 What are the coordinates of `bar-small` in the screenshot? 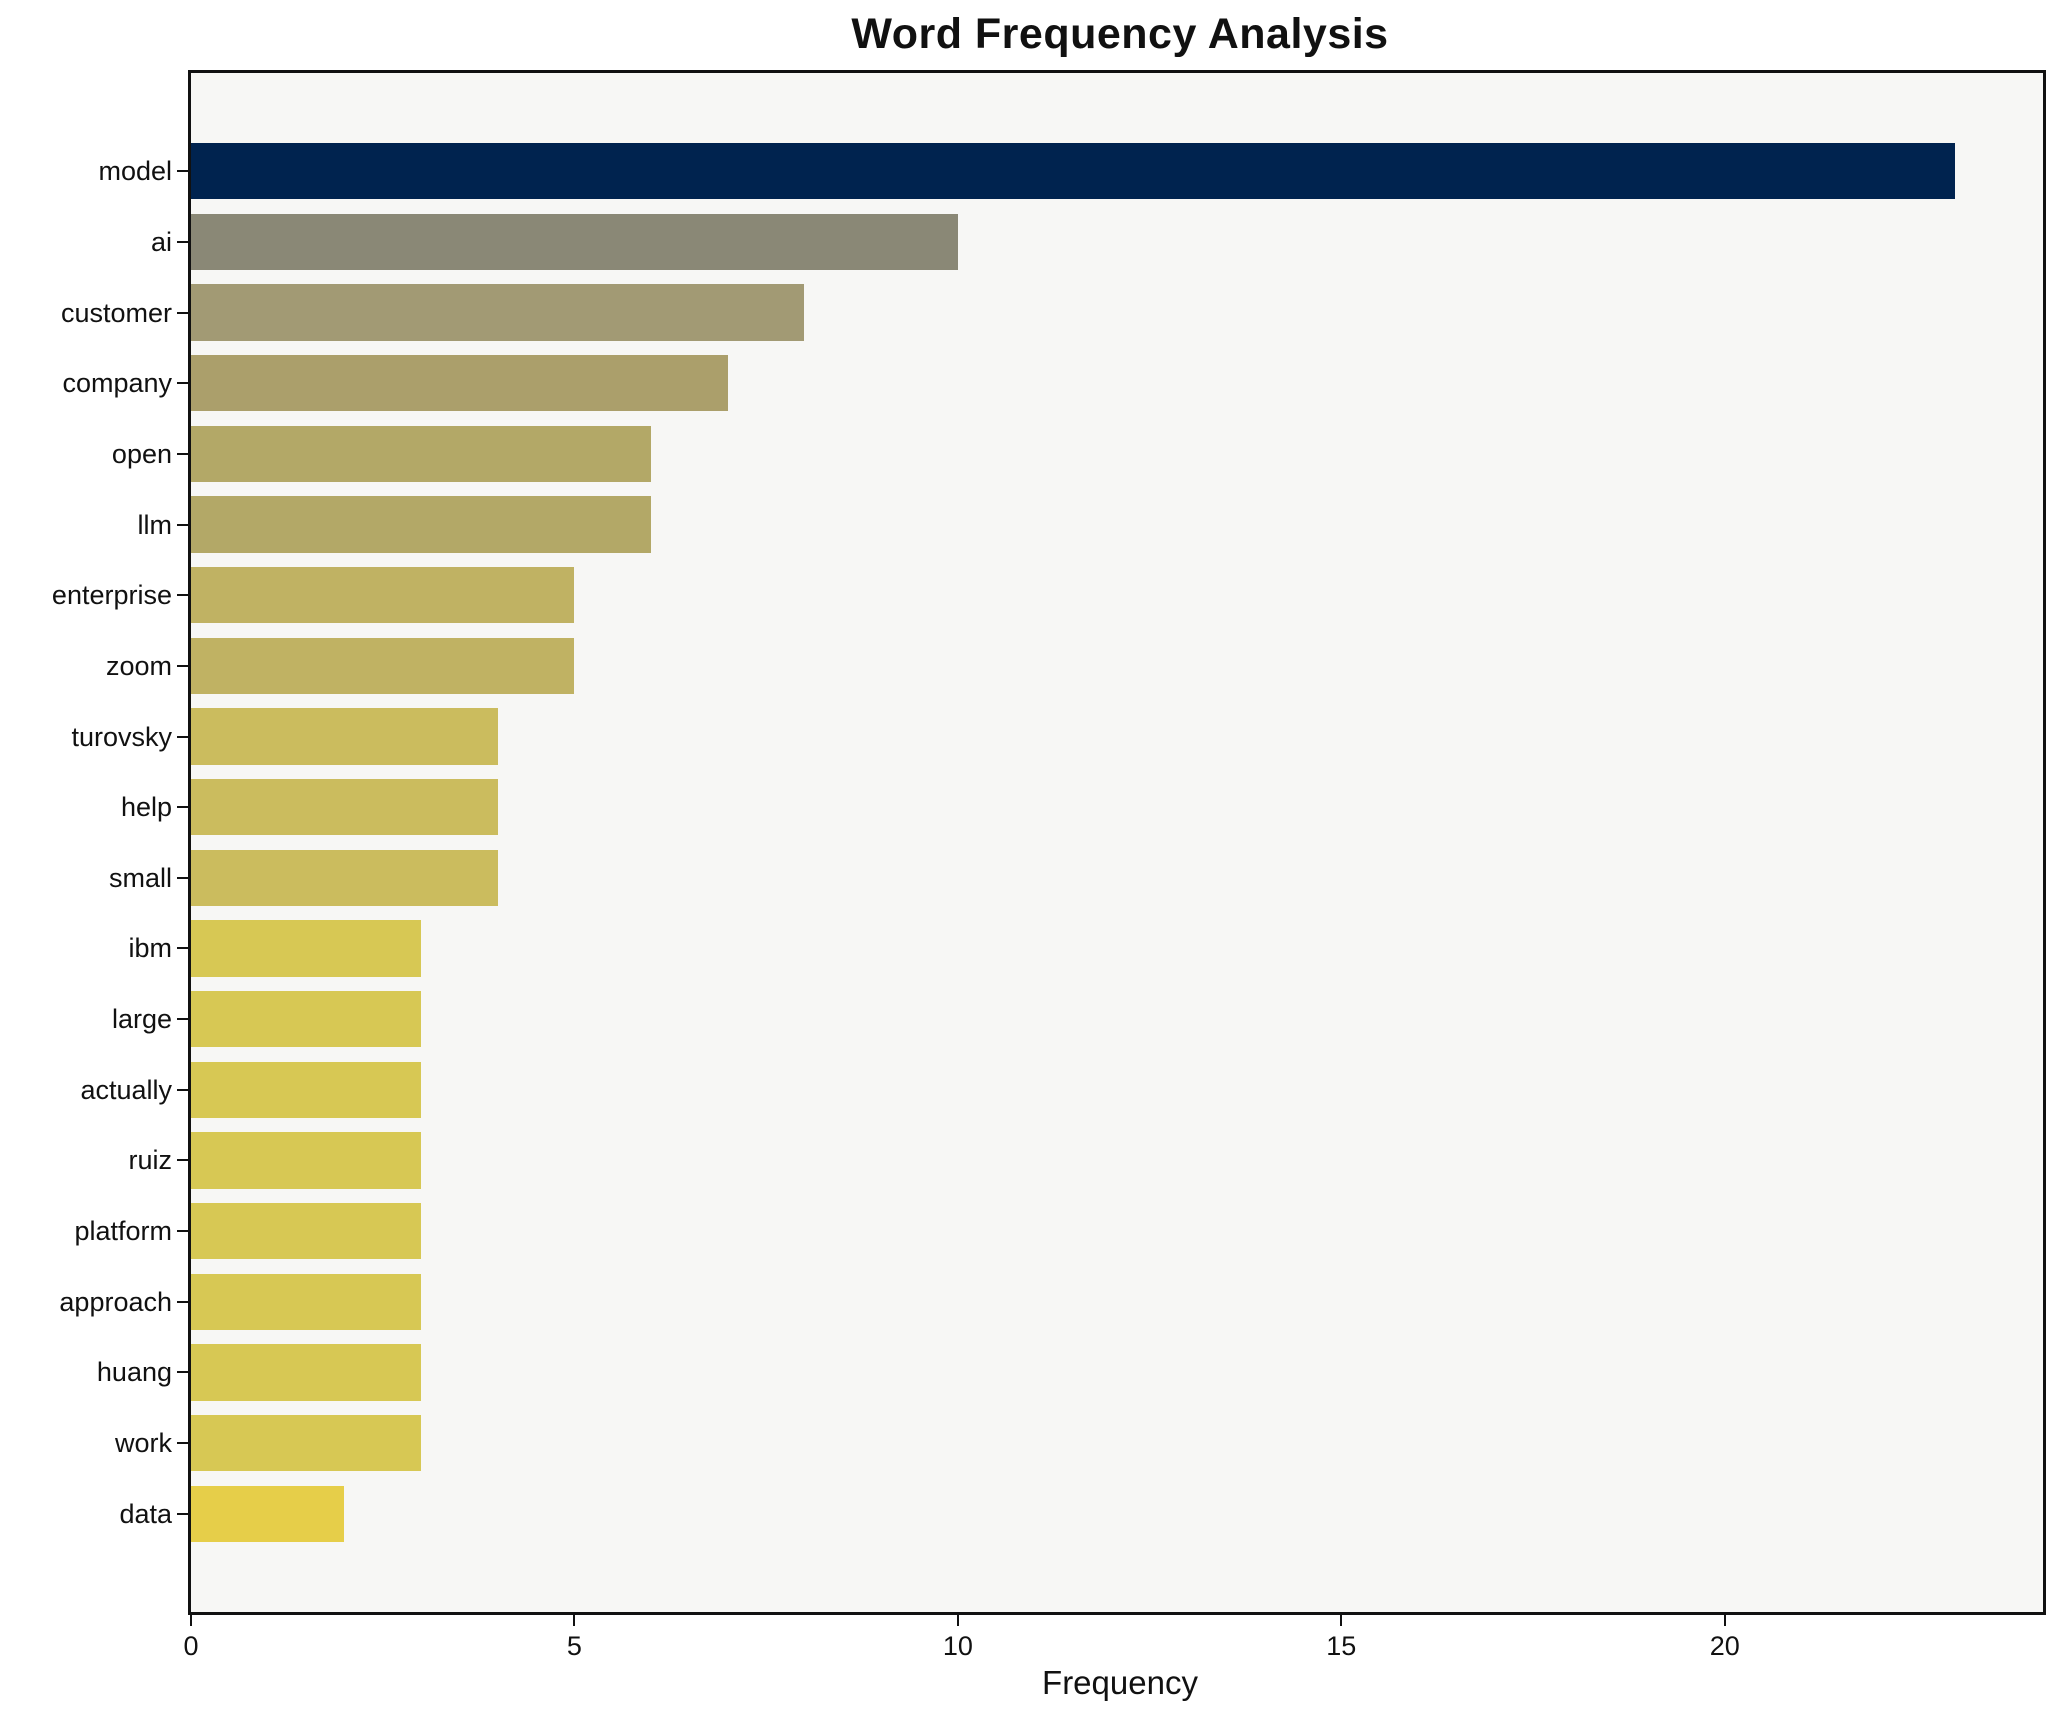 It's located at (344, 878).